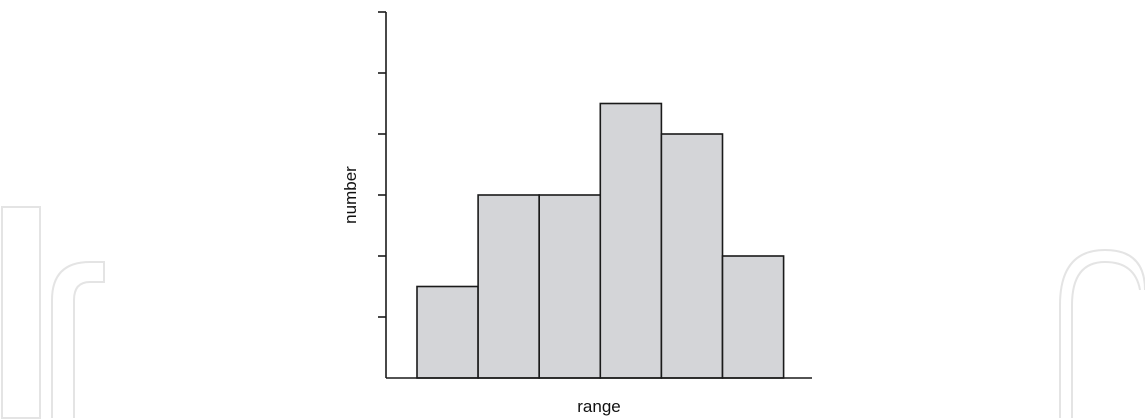 The width and height of the screenshot is (1145, 419). What do you see at coordinates (598, 406) in the screenshot?
I see `x-axis-label: range` at bounding box center [598, 406].